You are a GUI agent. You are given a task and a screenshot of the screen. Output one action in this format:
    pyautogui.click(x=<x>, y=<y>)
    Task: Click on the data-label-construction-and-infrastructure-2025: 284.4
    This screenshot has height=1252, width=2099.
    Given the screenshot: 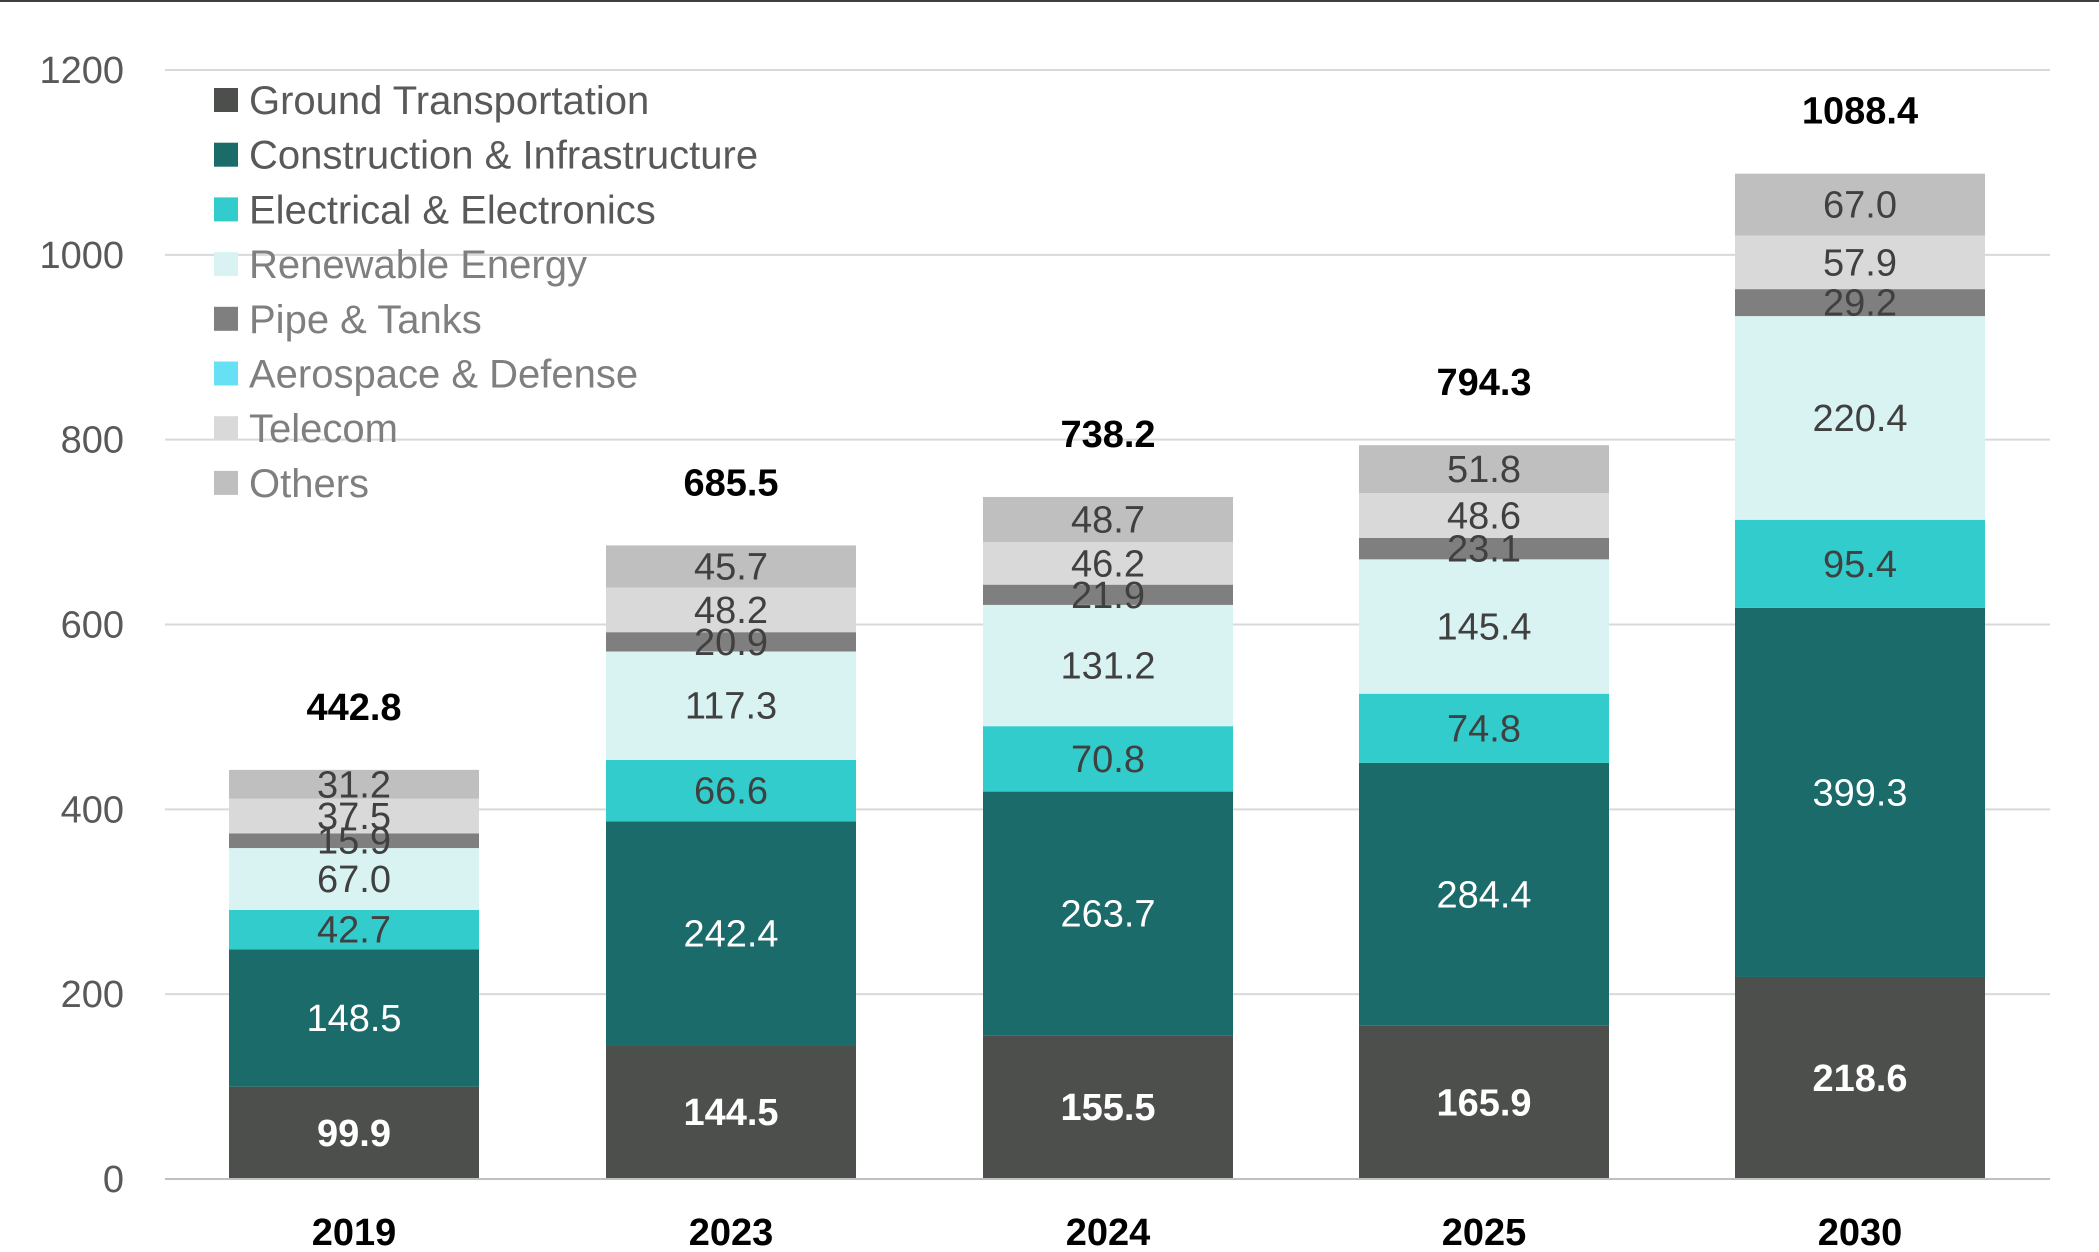 What is the action you would take?
    pyautogui.click(x=1483, y=895)
    